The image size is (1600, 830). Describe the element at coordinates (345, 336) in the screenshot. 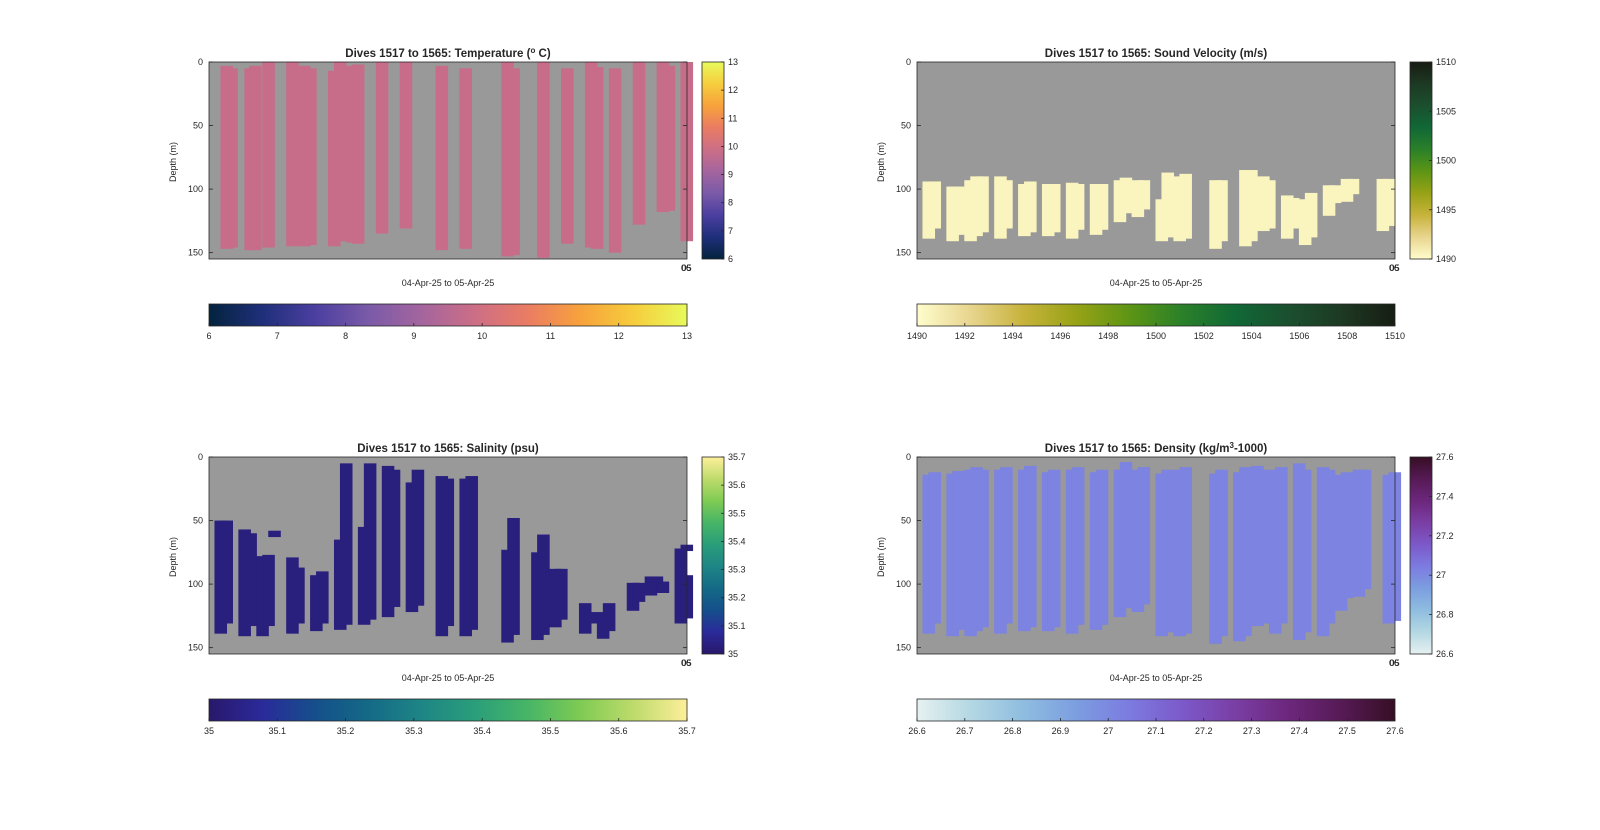

I see `colorbar-tick-label: 8` at that location.